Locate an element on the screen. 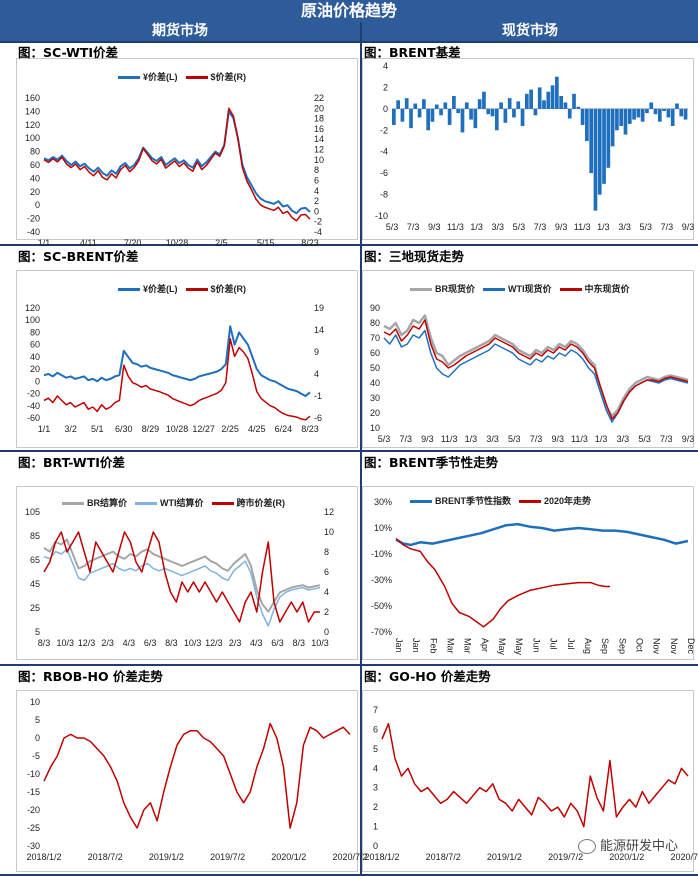 Image resolution: width=698 pixels, height=876 pixels. legend-entry: BR现货价 is located at coordinates (455, 289).